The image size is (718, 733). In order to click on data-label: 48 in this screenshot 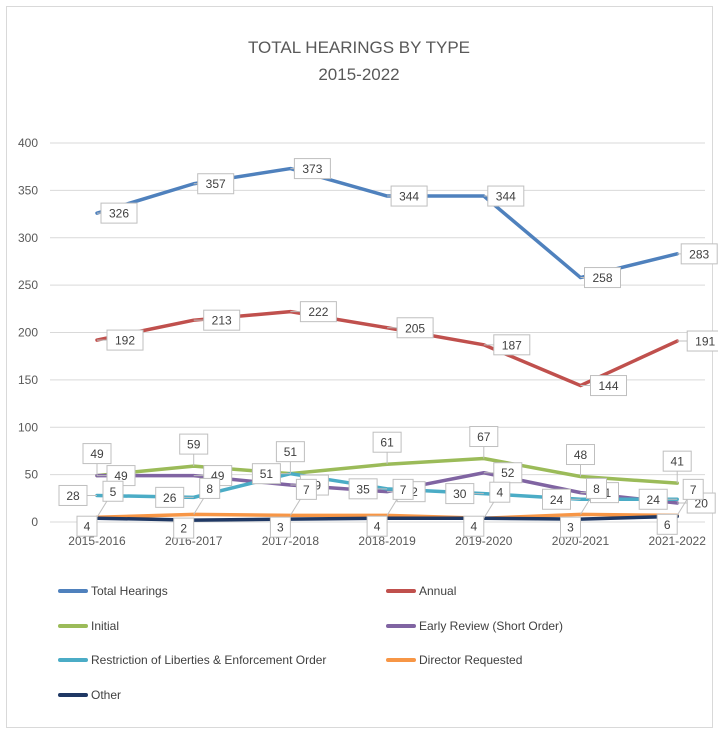, I will do `click(581, 455)`.